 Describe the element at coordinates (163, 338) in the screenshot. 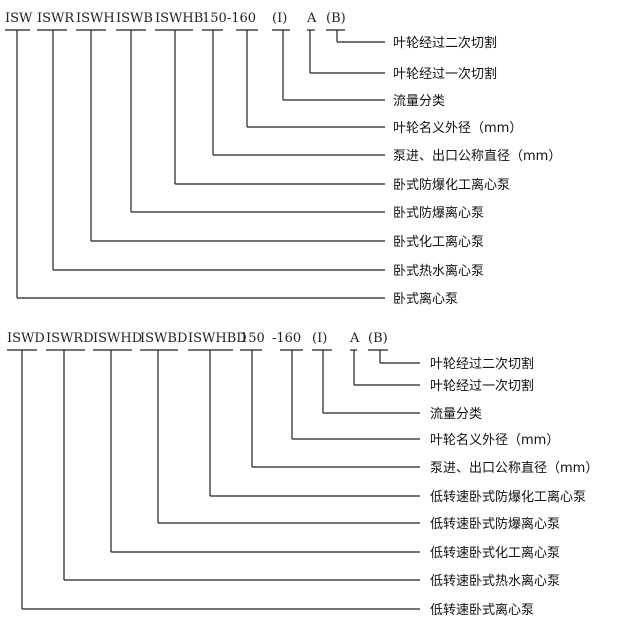

I see `code-token: ISWBD` at that location.